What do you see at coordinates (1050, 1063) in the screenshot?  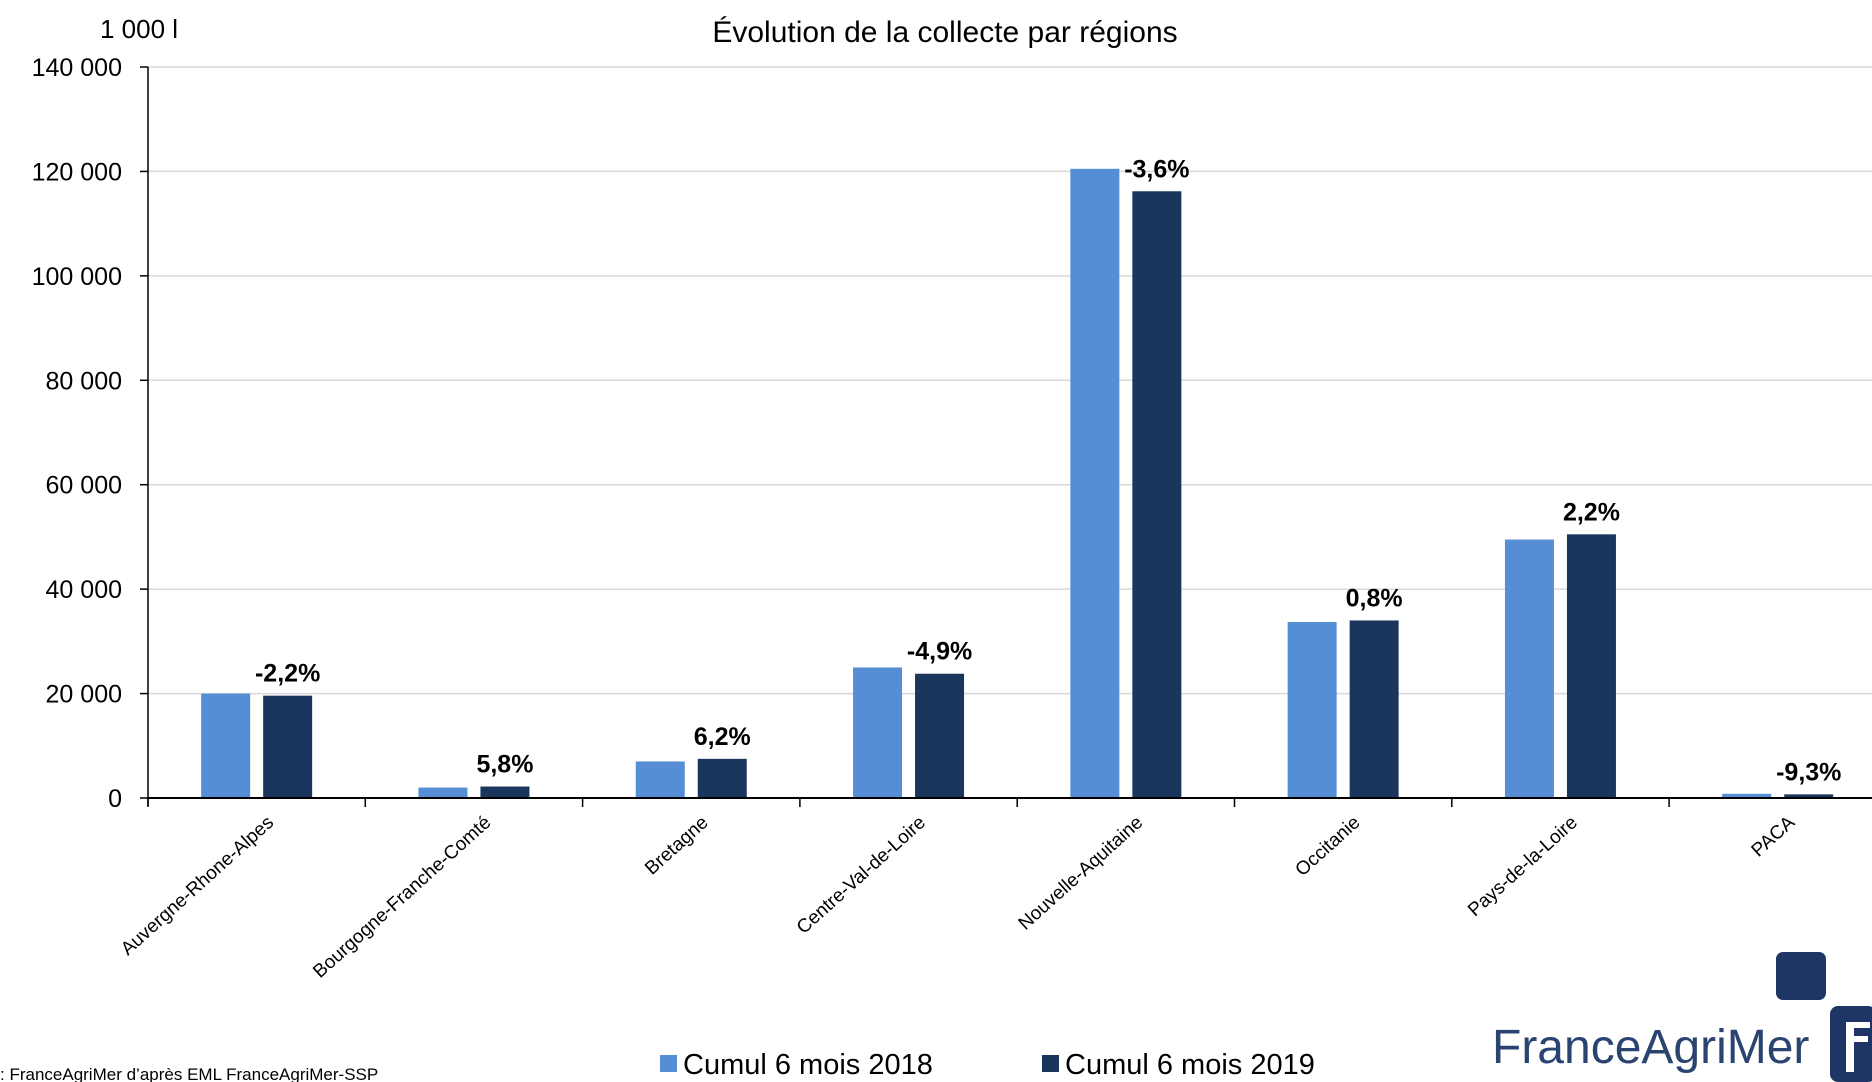 I see `legend-swatch-2019` at bounding box center [1050, 1063].